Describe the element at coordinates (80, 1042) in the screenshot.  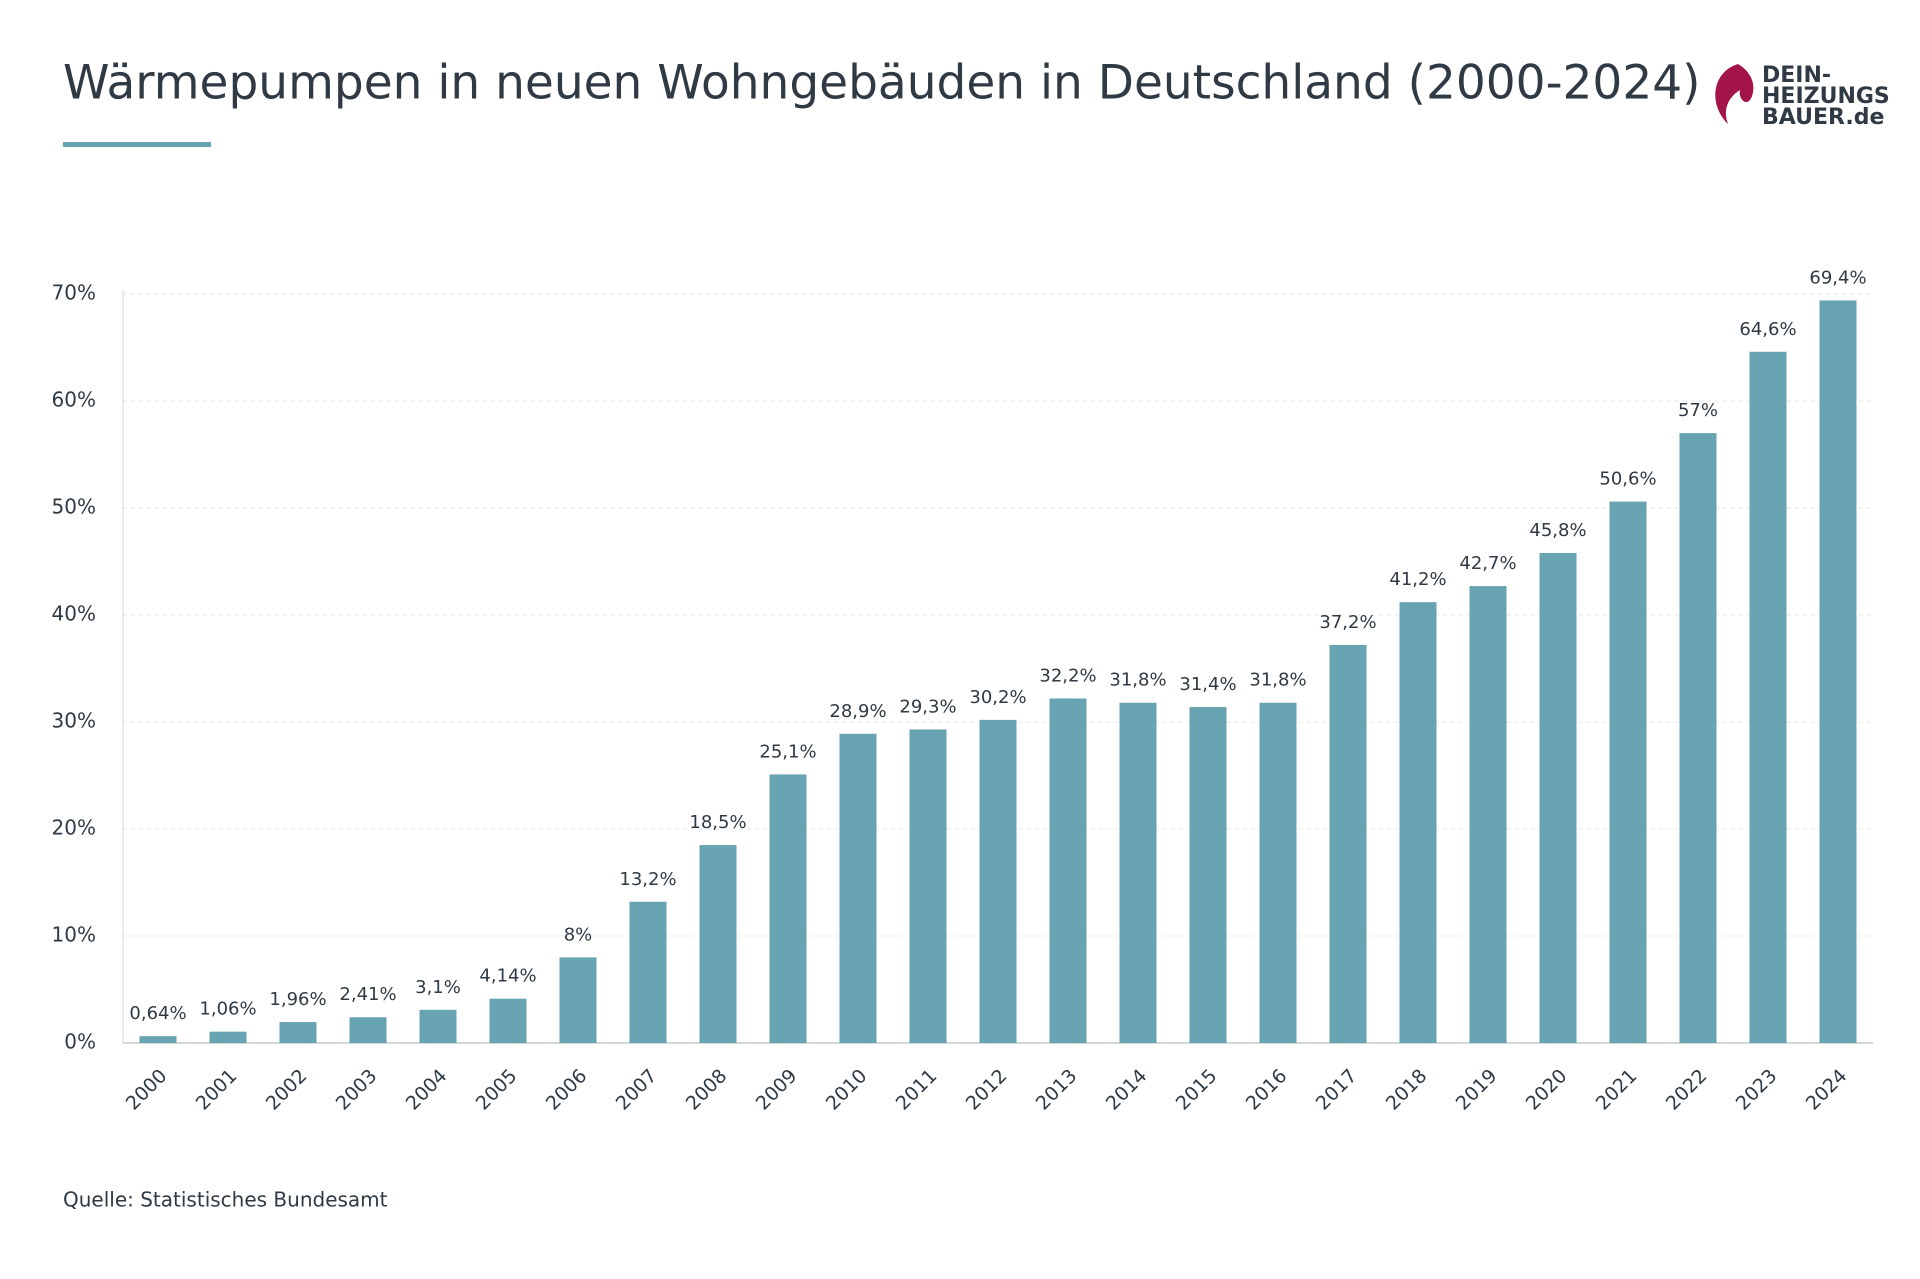
I see `y-tick-label: 0%` at that location.